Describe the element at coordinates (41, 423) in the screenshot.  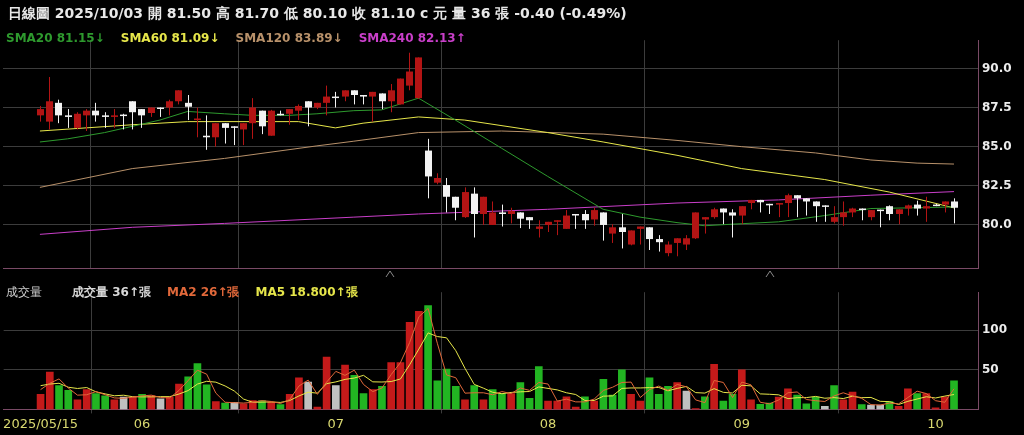
I see `x-tick-label: 2025/05/15` at that location.